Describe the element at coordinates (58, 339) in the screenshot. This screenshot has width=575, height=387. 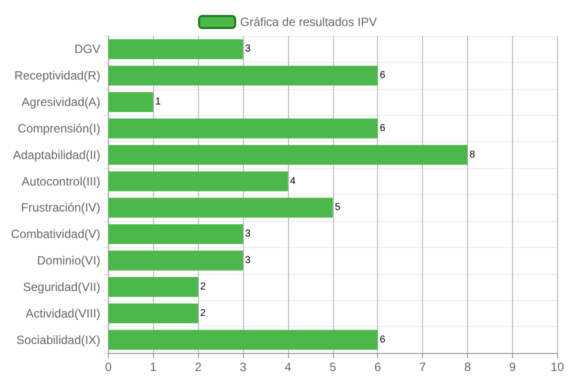
I see `y-tick-label: Sociabilidad(IX)` at that location.